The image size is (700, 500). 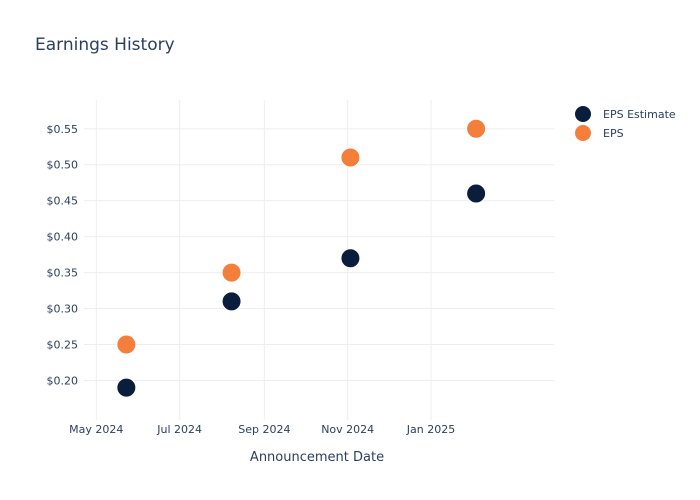 I want to click on x-tick-label: Jan 2025, so click(x=430, y=429).